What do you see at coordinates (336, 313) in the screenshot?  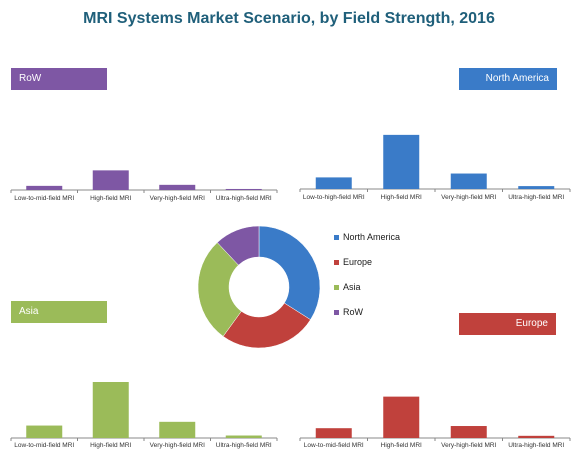 I see `legend-swatch-row` at bounding box center [336, 313].